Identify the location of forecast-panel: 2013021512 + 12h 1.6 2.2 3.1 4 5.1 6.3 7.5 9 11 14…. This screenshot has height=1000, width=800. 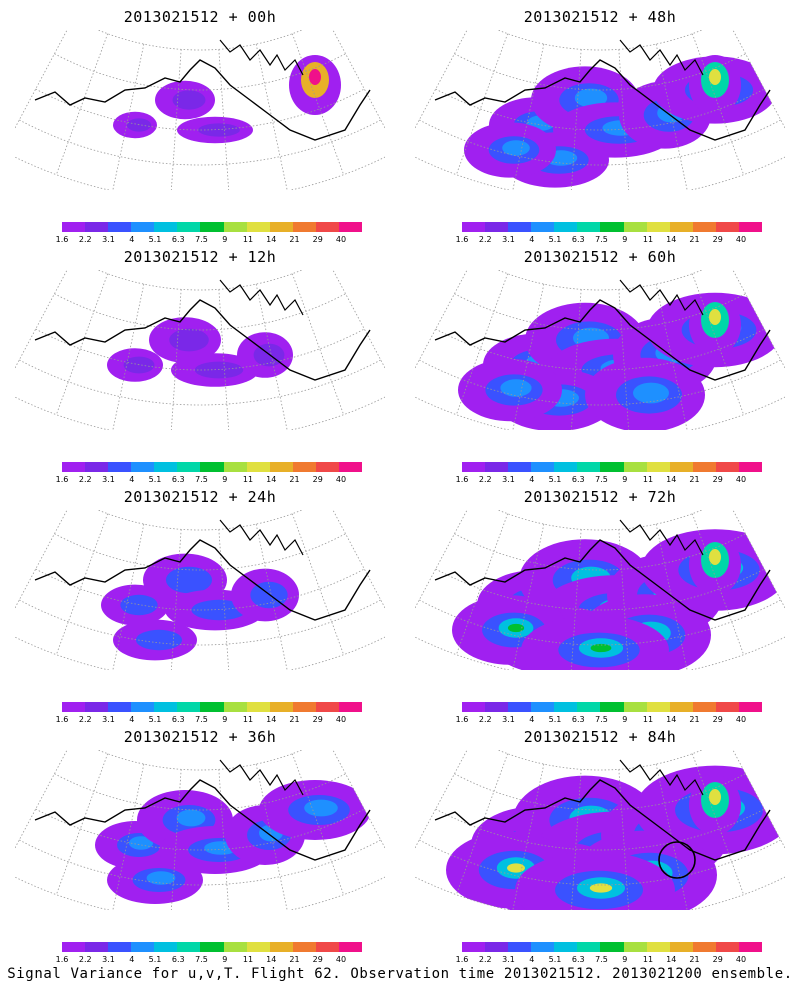
(200, 362).